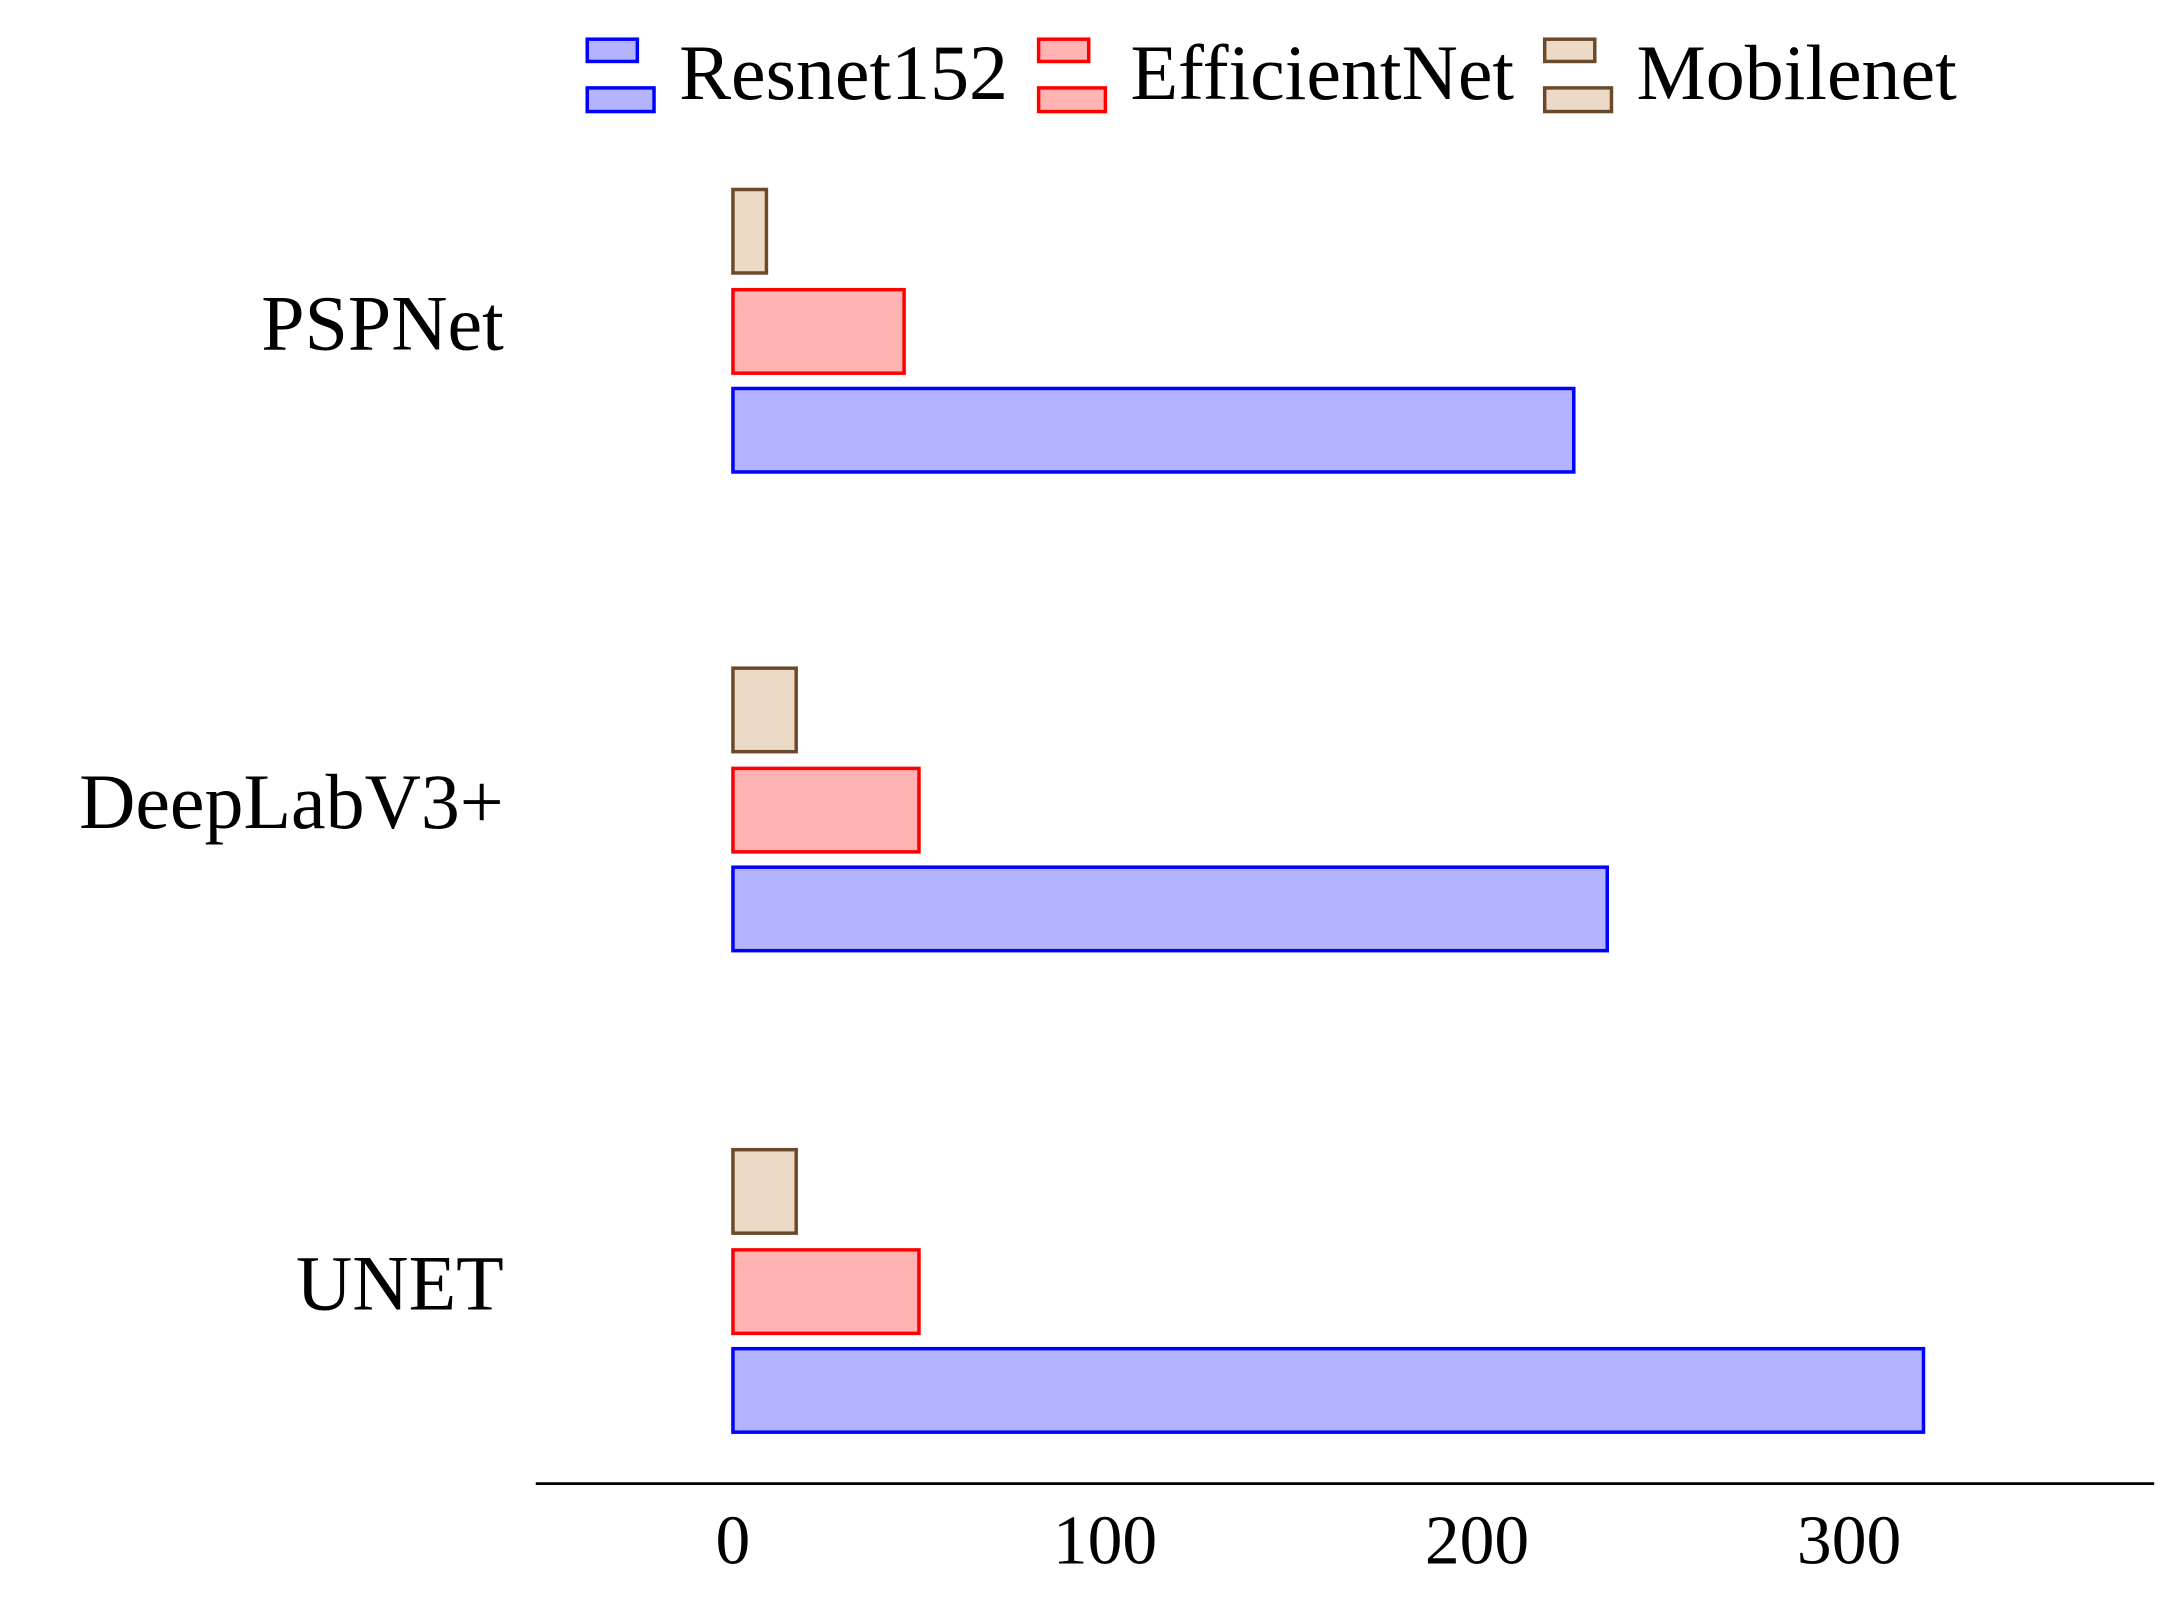  Describe the element at coordinates (1105, 1541) in the screenshot. I see `x-tick-label: 100` at that location.